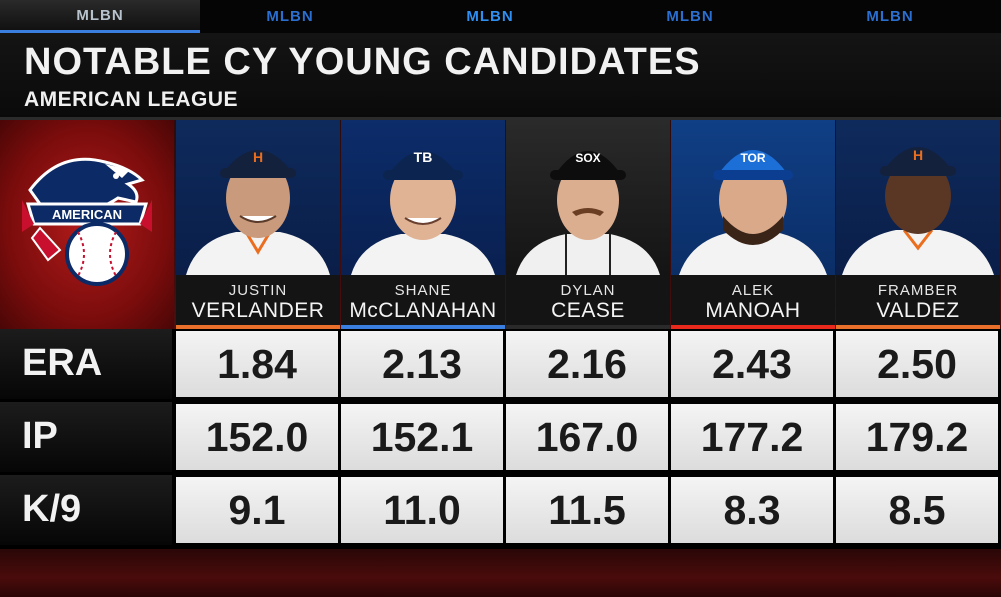  I want to click on cap-logo: SOX, so click(587, 158).